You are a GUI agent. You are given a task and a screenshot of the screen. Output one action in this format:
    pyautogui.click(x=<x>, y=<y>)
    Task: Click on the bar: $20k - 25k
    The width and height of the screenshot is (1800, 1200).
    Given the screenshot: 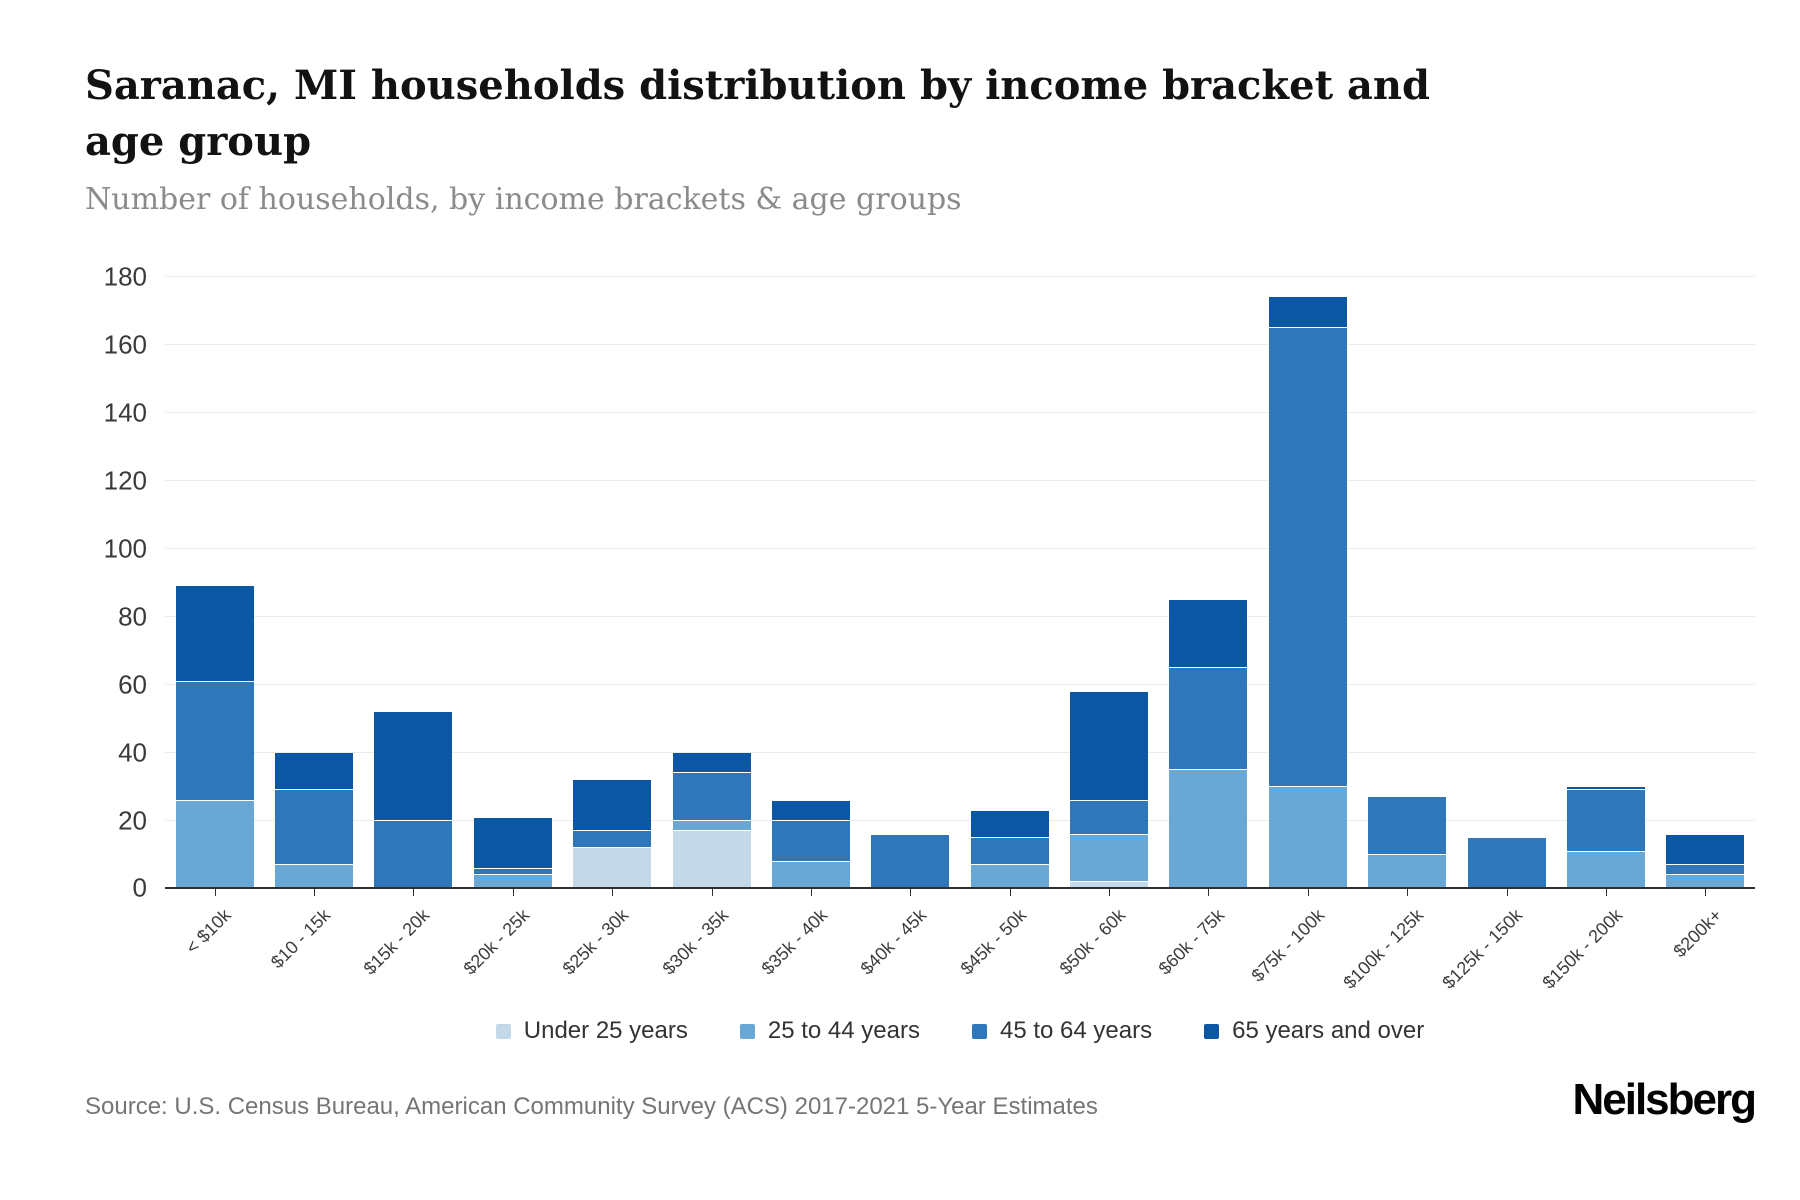 What is the action you would take?
    pyautogui.click(x=505, y=628)
    